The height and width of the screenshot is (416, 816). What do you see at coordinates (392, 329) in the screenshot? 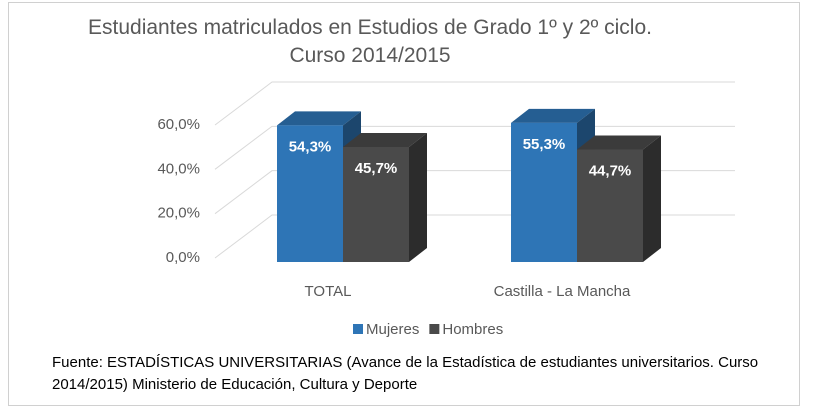
I see `legend-label: Mujeres` at bounding box center [392, 329].